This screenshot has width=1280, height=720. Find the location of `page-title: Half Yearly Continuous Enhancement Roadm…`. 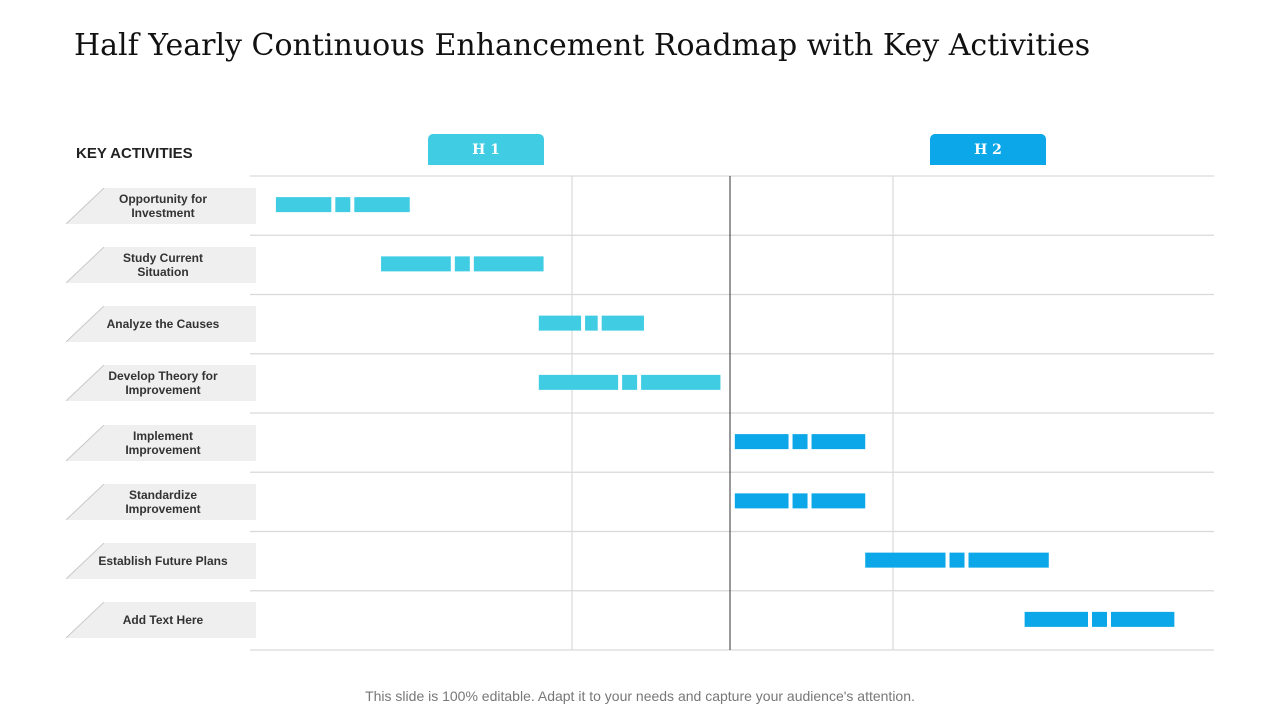

page-title: Half Yearly Continuous Enhancement Roadm… is located at coordinates (582, 45).